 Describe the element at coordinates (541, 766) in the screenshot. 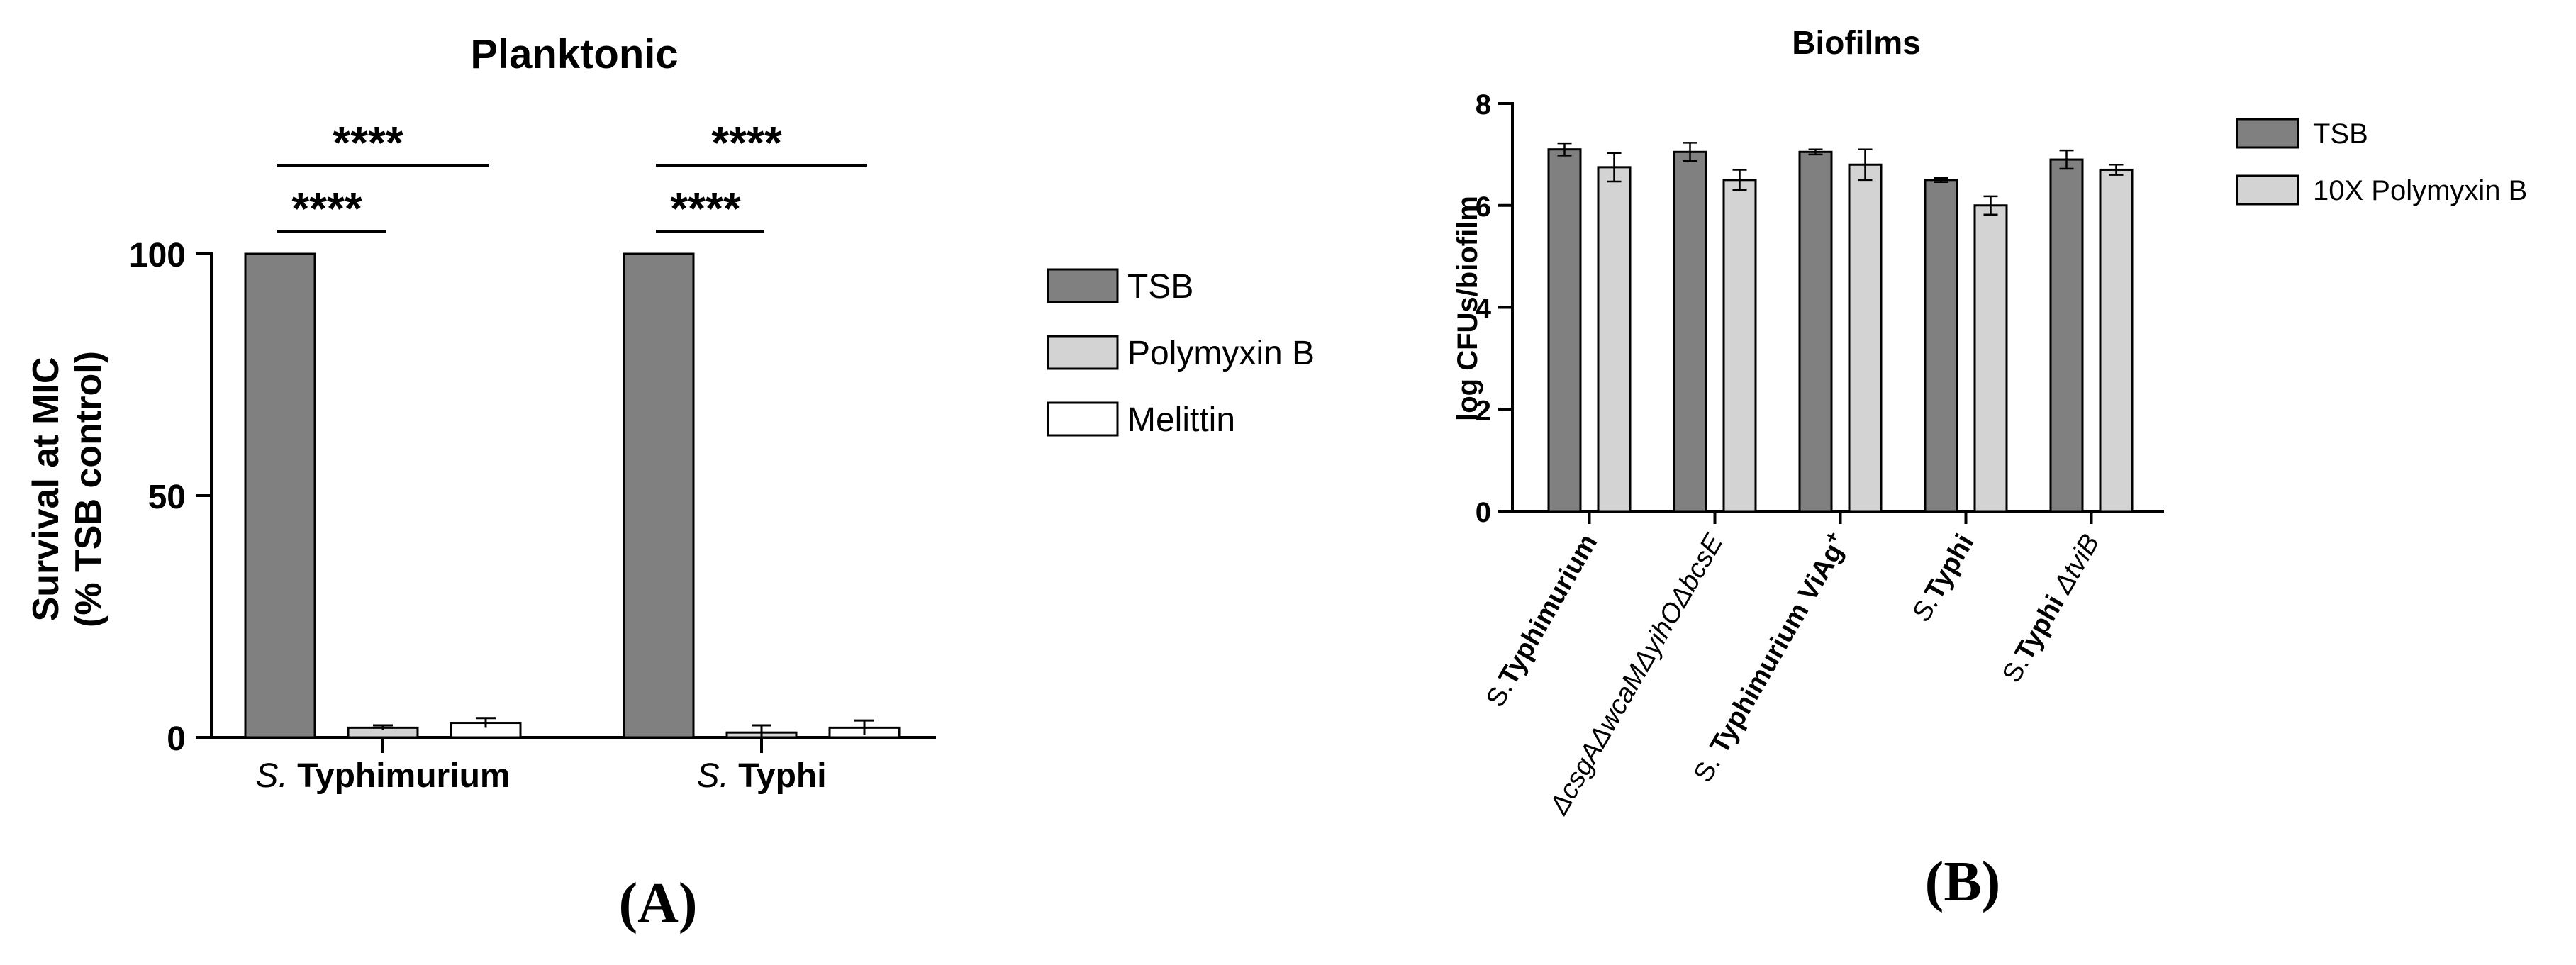

I see `panel-a-x-labels: S. Typhimurium S. Typhi` at that location.